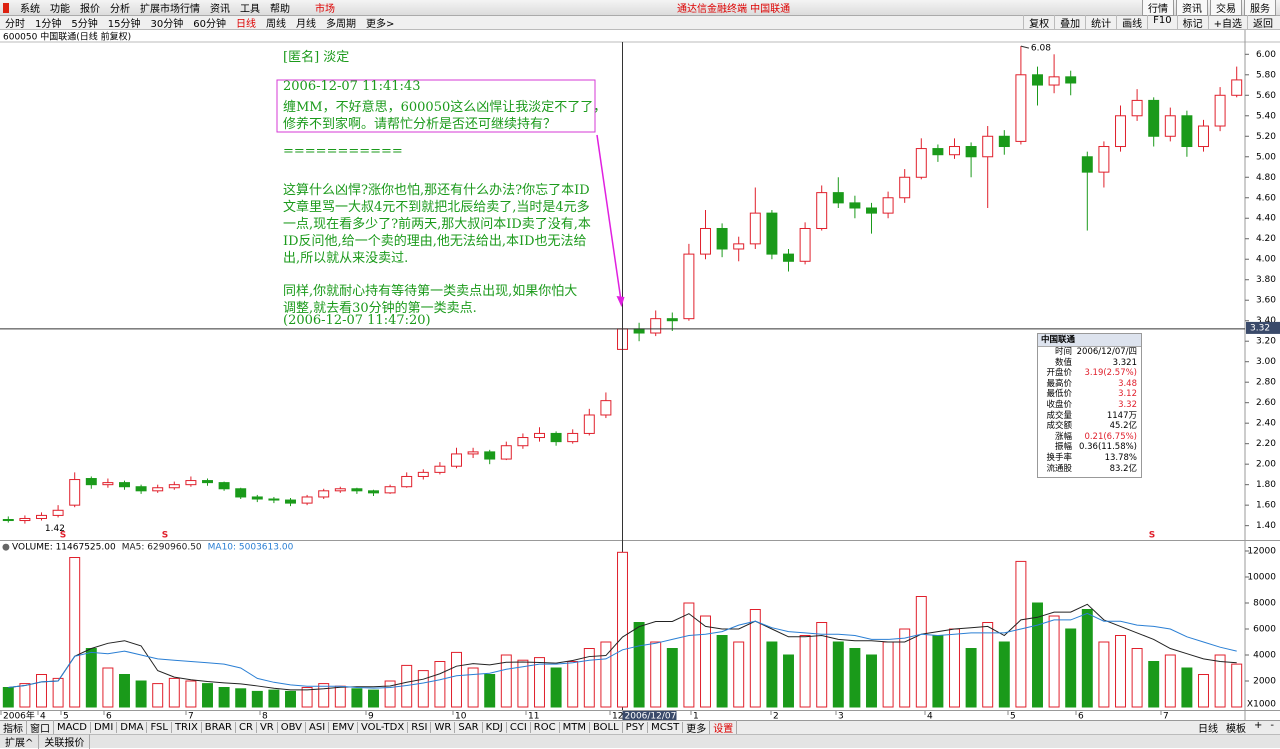 The height and width of the screenshot is (749, 1280). What do you see at coordinates (48, 24) in the screenshot?
I see `period-tab: 1分钟` at bounding box center [48, 24].